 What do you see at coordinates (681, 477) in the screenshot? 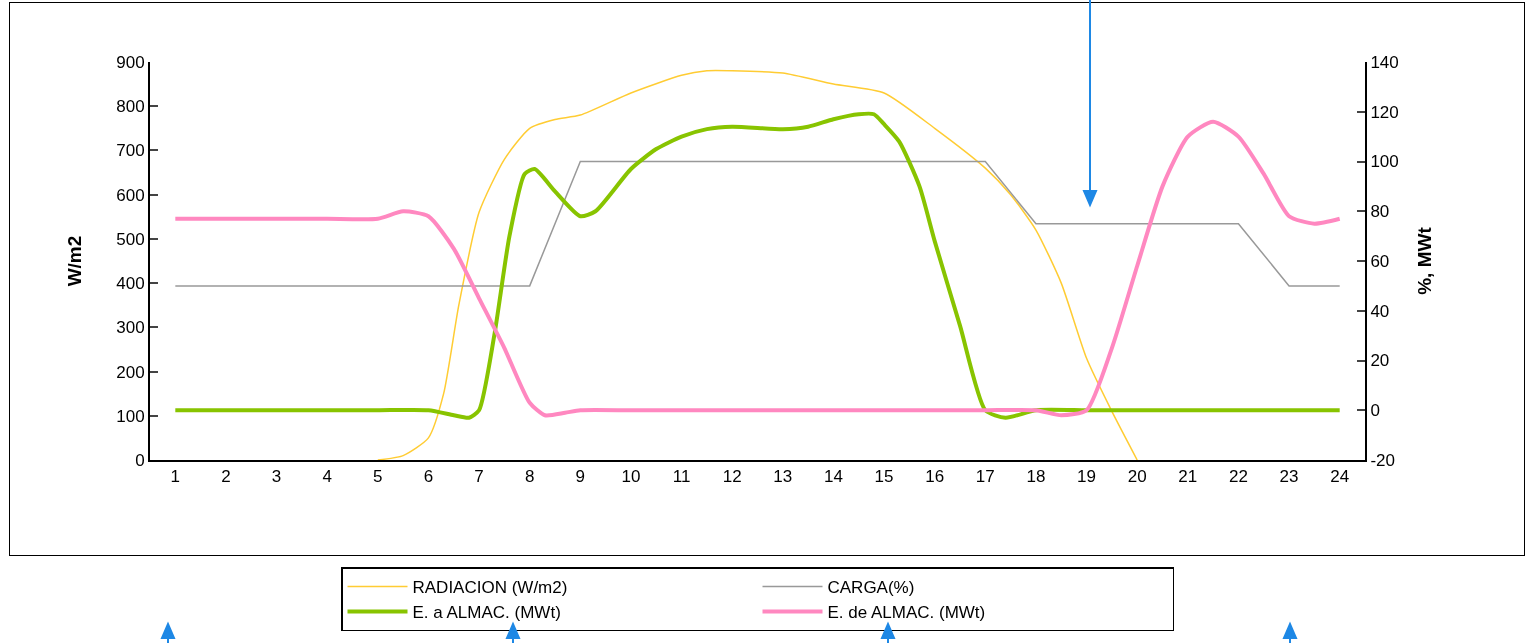
I see `x-tick-label: 11` at bounding box center [681, 477].